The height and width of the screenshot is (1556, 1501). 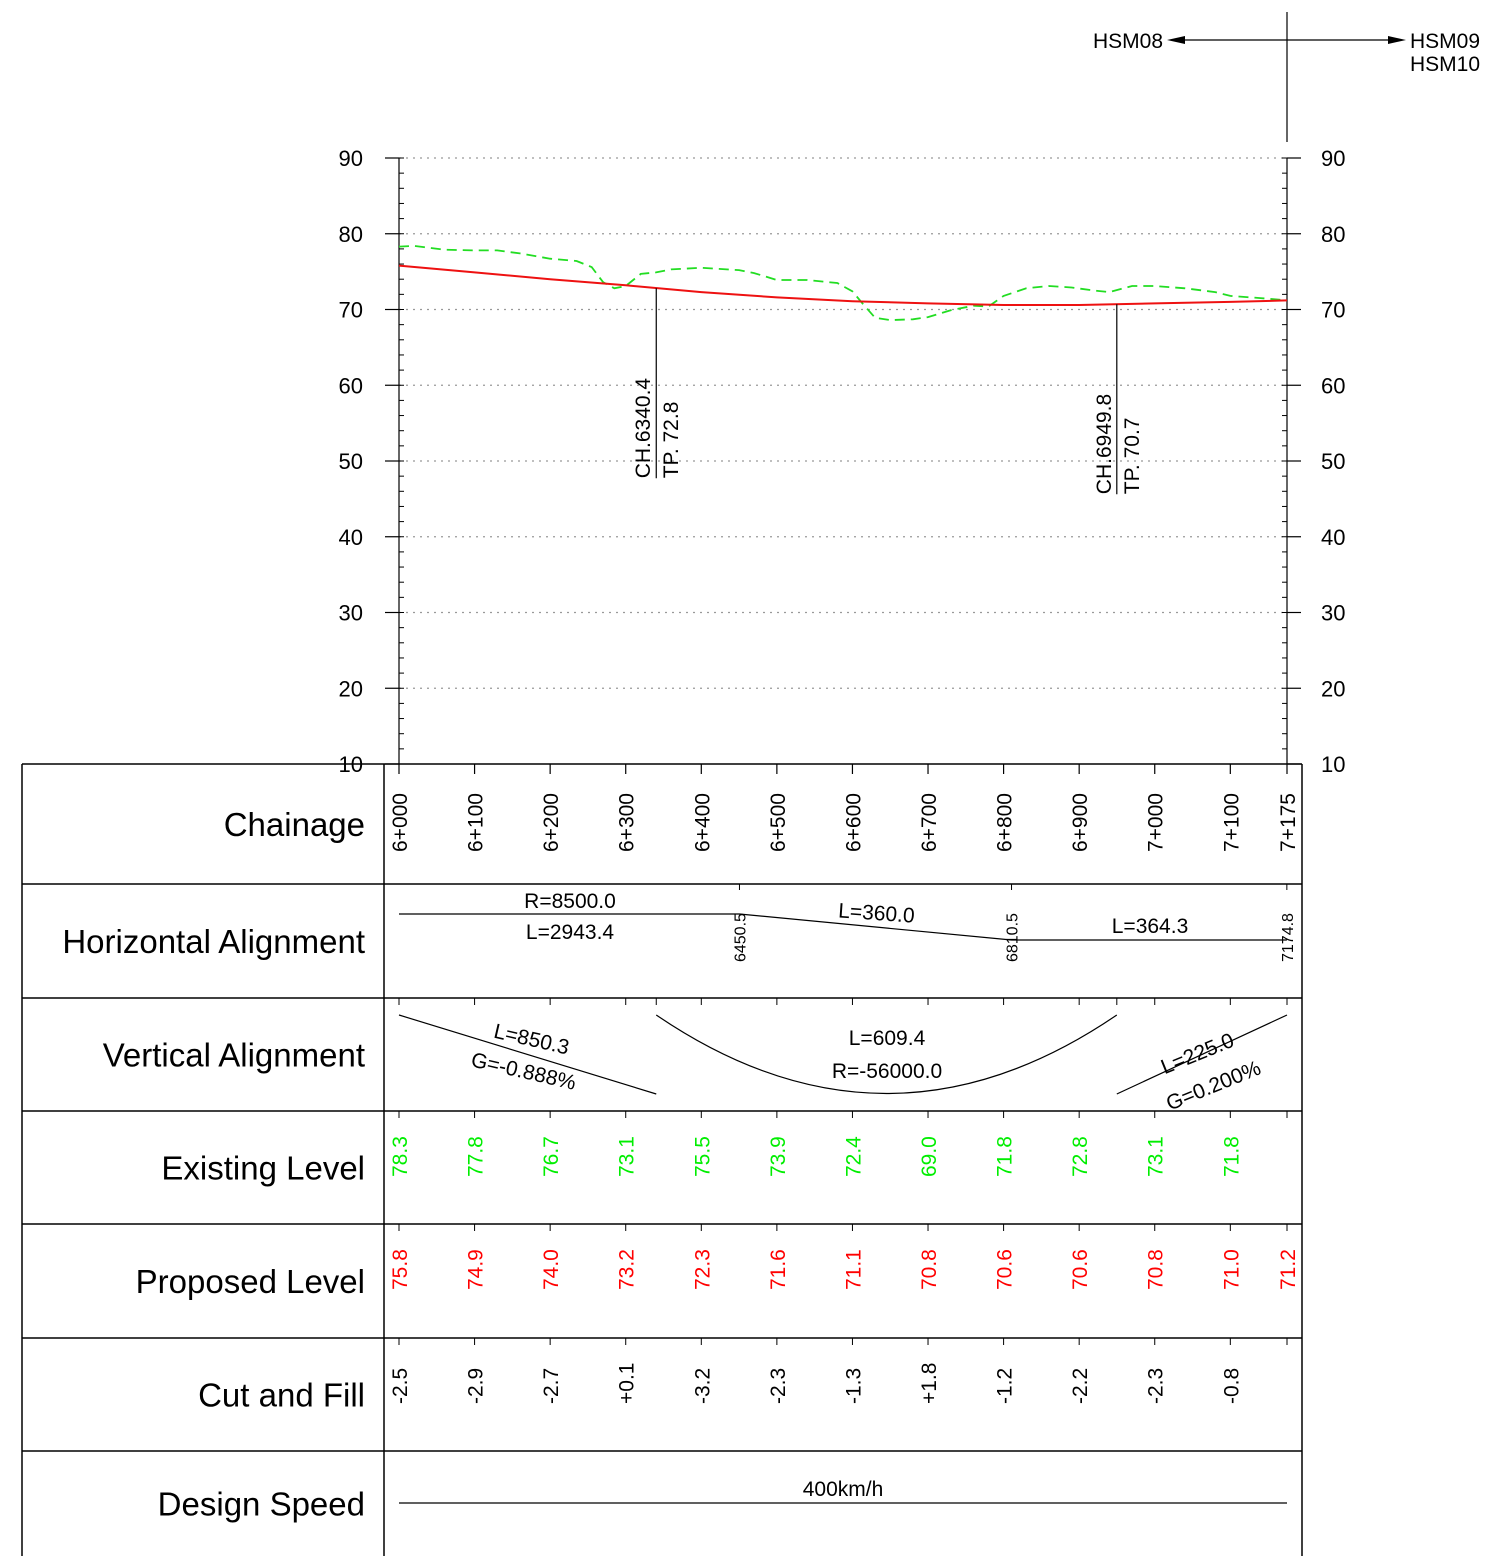 What do you see at coordinates (1132, 456) in the screenshot?
I see `tp-level-label: TP. 70.7` at bounding box center [1132, 456].